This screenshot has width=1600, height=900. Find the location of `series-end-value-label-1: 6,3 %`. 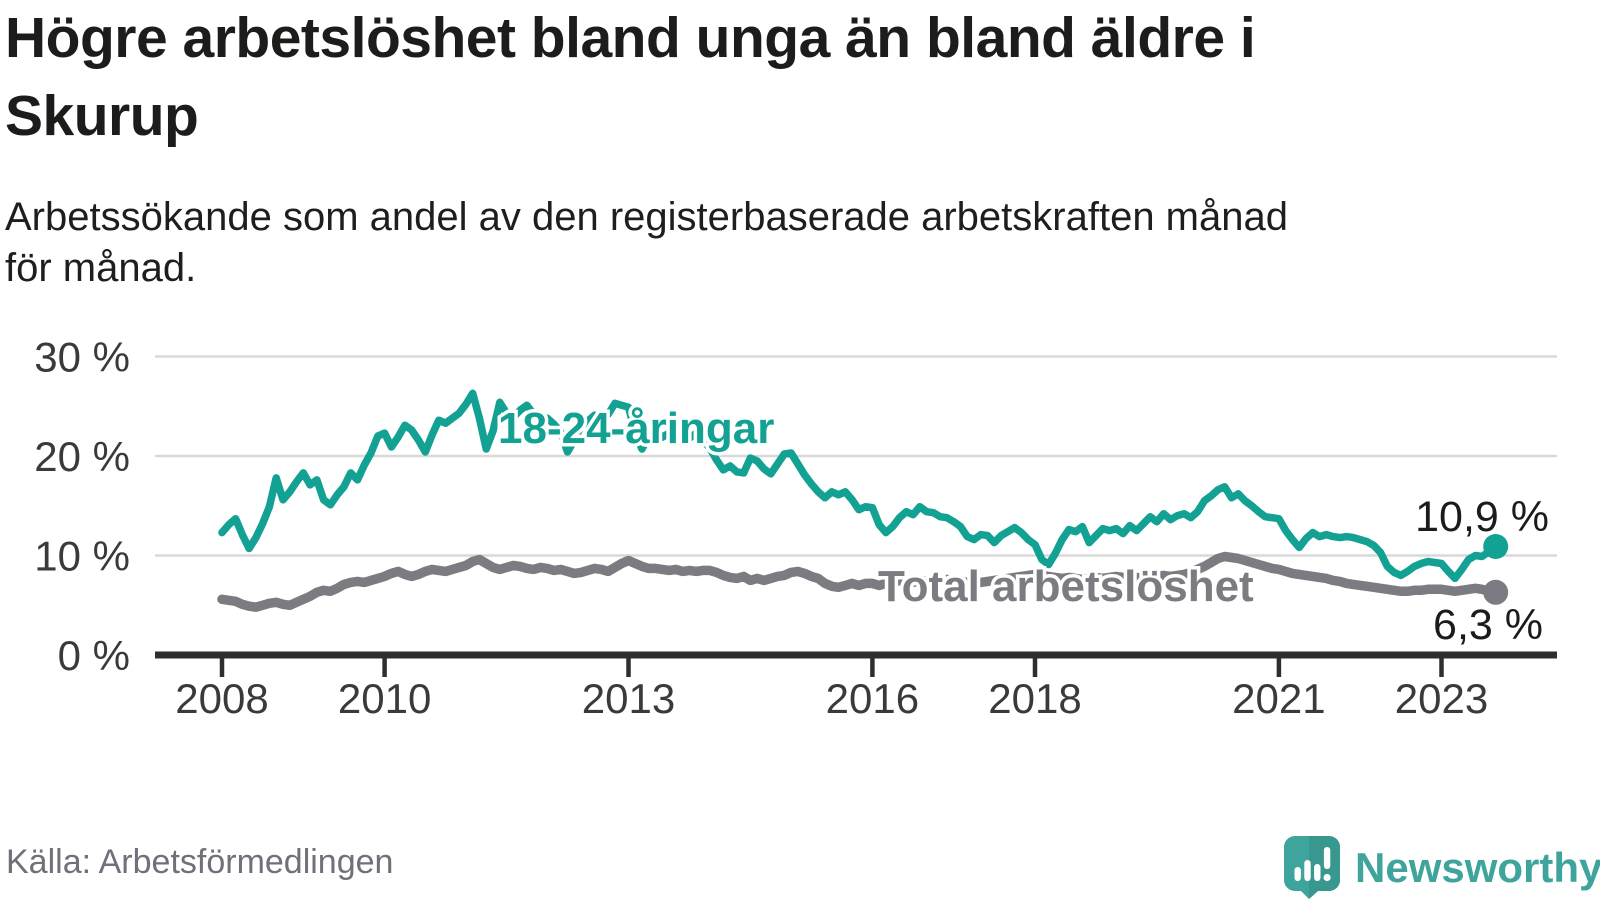

series-end-value-label-1: 6,3 % is located at coordinates (1488, 625).